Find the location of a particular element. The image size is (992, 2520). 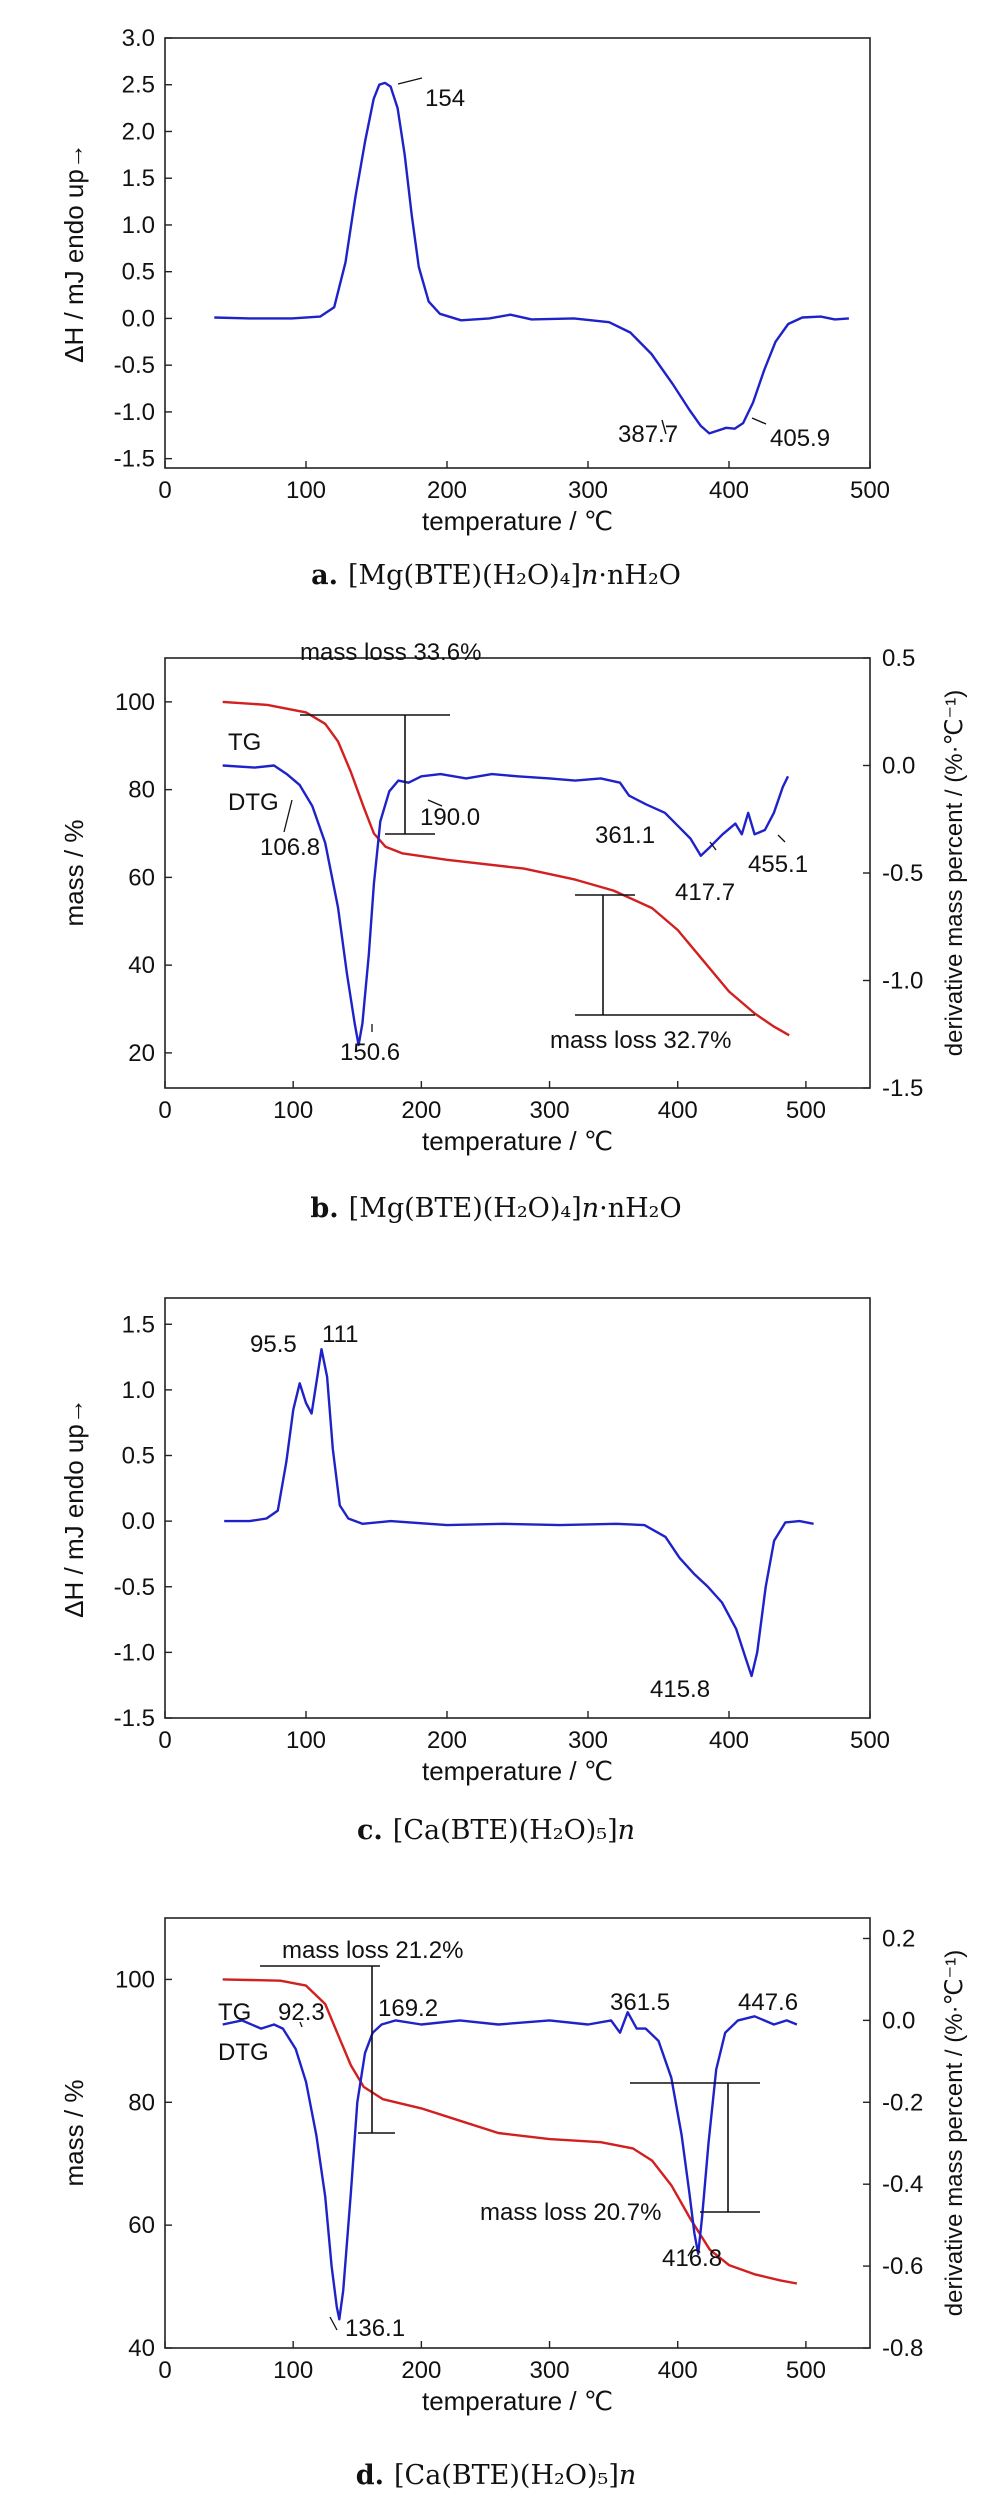

y2-tick-label: -1.0 is located at coordinates (902, 981).